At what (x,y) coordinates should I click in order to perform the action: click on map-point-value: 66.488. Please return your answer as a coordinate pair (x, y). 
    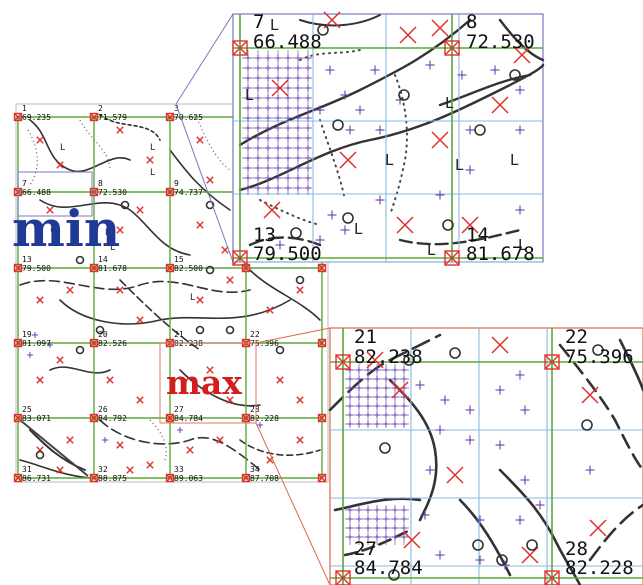
    Looking at the image, I should click on (36, 192).